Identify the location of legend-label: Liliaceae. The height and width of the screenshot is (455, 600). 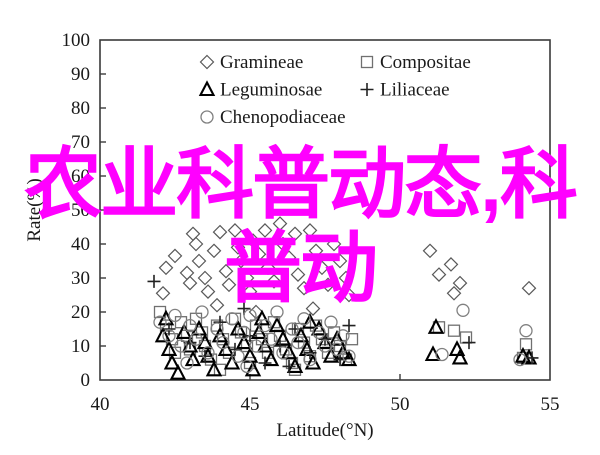
(415, 90).